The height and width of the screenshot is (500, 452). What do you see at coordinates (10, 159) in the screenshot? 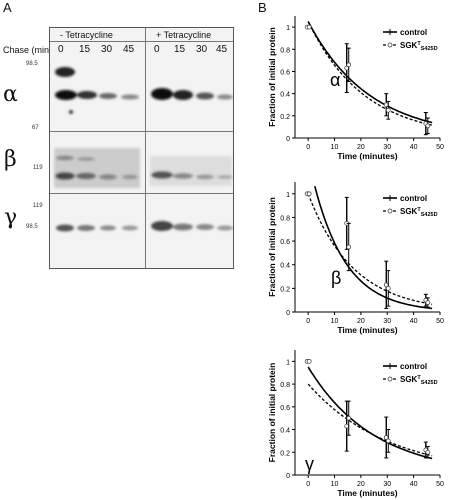
I see `blot-label-beta: β` at bounding box center [10, 159].